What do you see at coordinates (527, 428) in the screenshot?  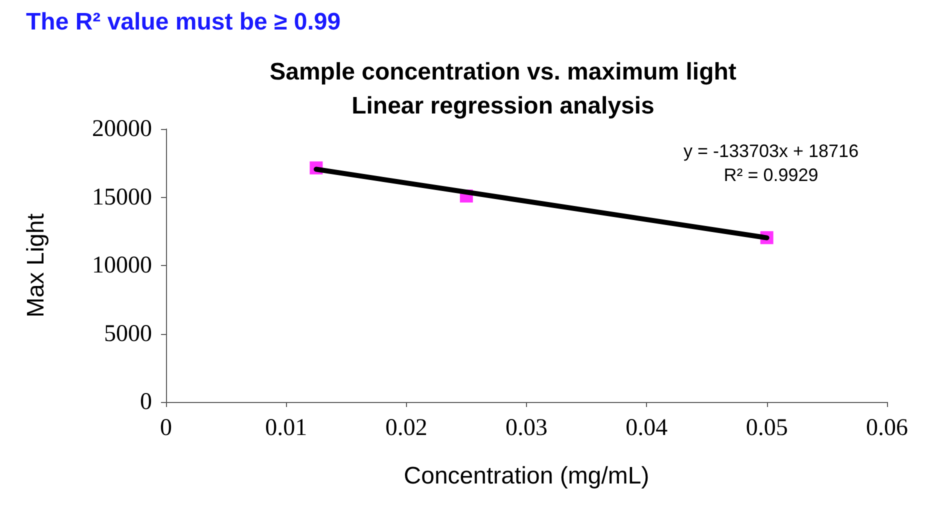 I see `x-tick-label: 0.03` at bounding box center [527, 428].